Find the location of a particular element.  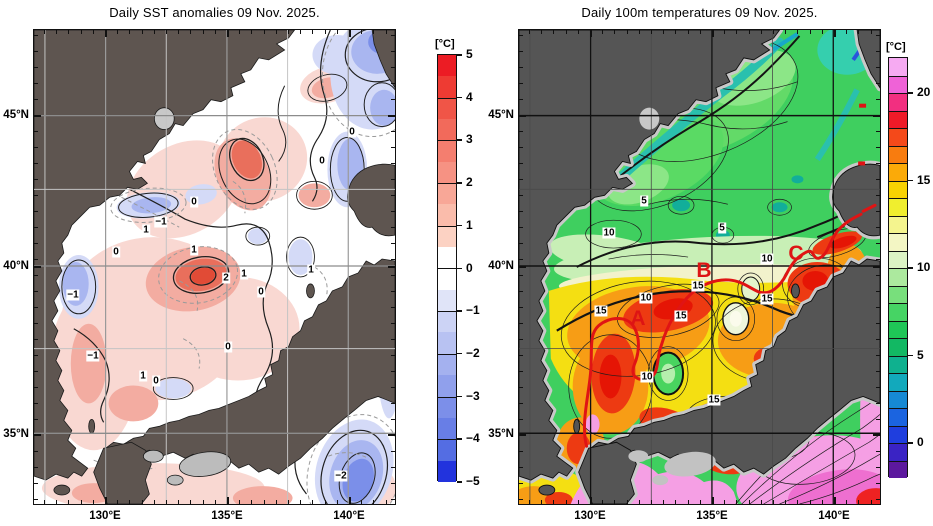

colorbar-tick-label: 15 is located at coordinates (924, 179).